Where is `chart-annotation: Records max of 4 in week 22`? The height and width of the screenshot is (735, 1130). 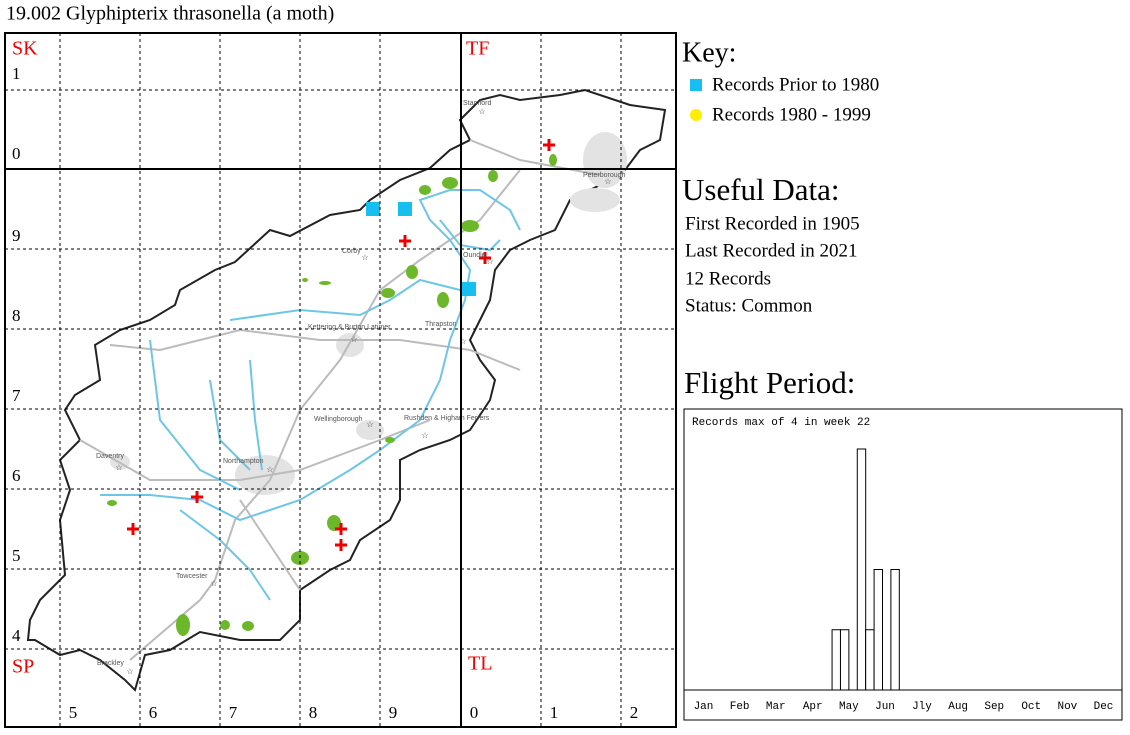 chart-annotation: Records max of 4 in week 22 is located at coordinates (781, 423).